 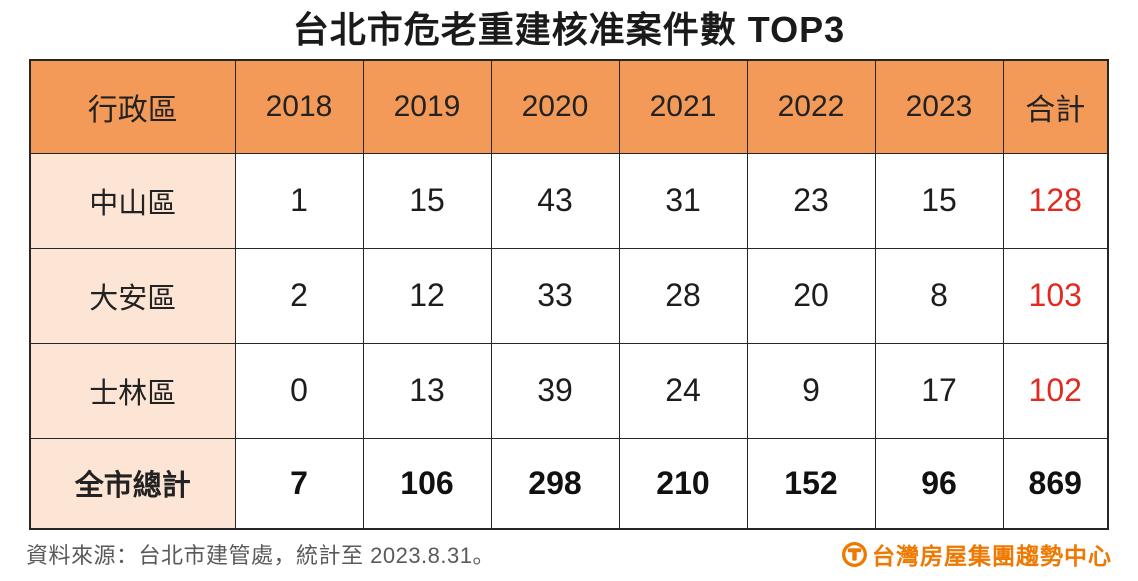 I want to click on value-cell-2022: 20, so click(x=811, y=295).